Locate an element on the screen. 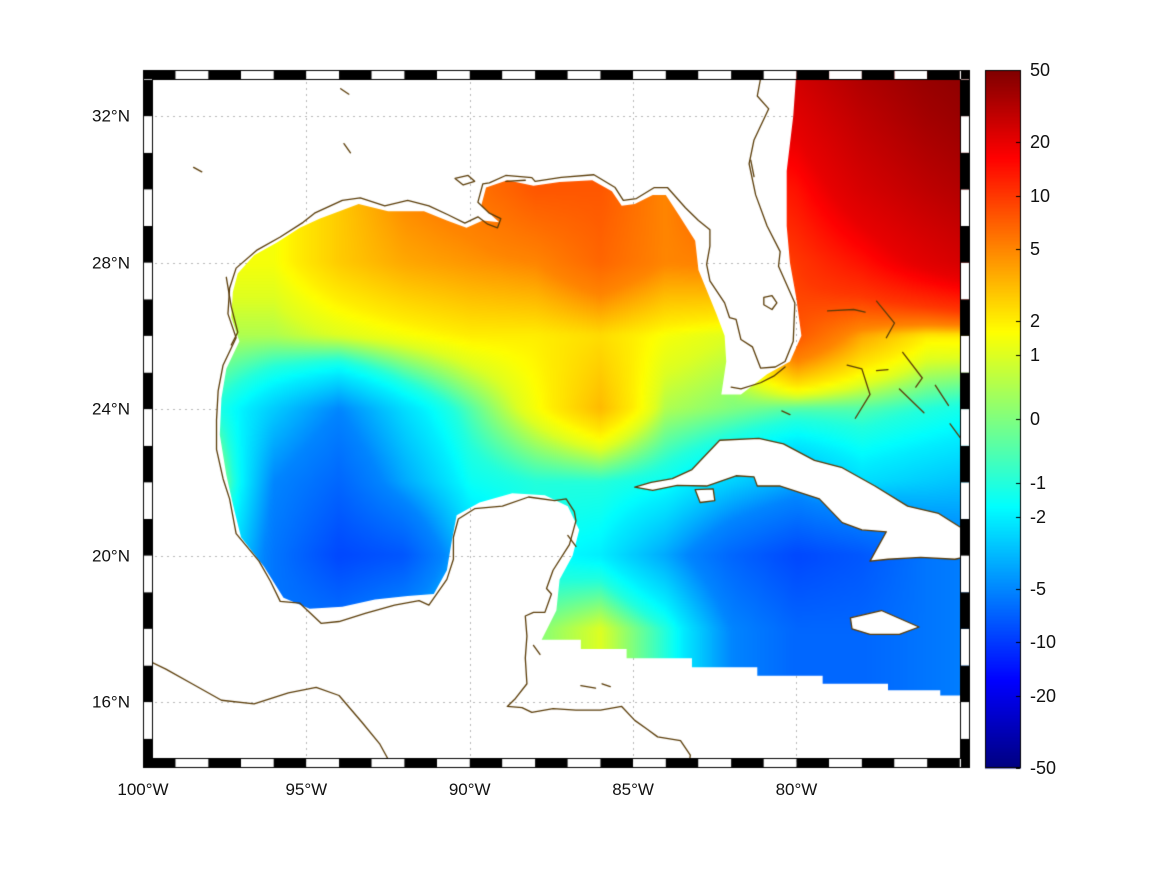  colorbar-tick-label: 2 is located at coordinates (1035, 320).